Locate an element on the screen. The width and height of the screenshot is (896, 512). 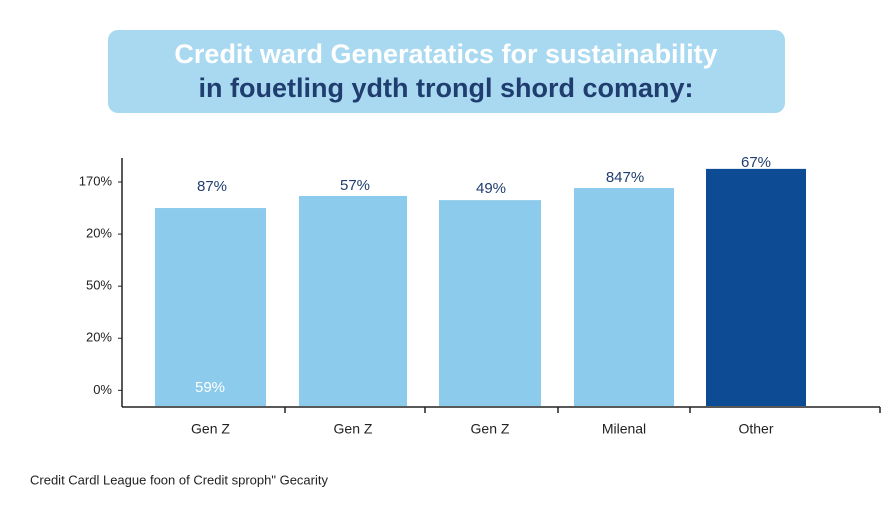
annotation: 59% is located at coordinates (210, 387).